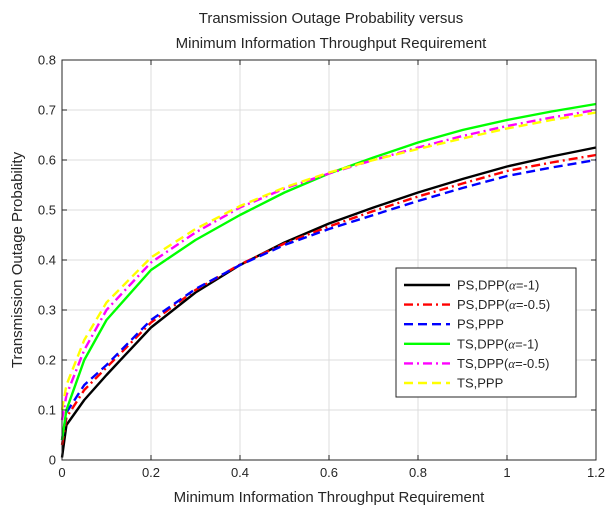 Image resolution: width=607 pixels, height=512 pixels. I want to click on x-tick-label: 0, so click(61, 472).